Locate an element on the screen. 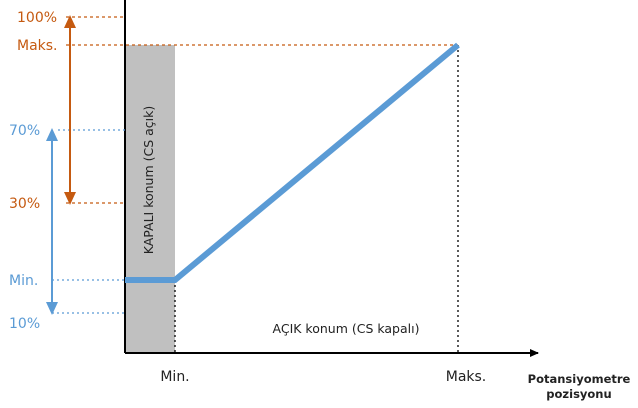  on-region-label: AÇIK konum (CS kapalı) is located at coordinates (346, 328).